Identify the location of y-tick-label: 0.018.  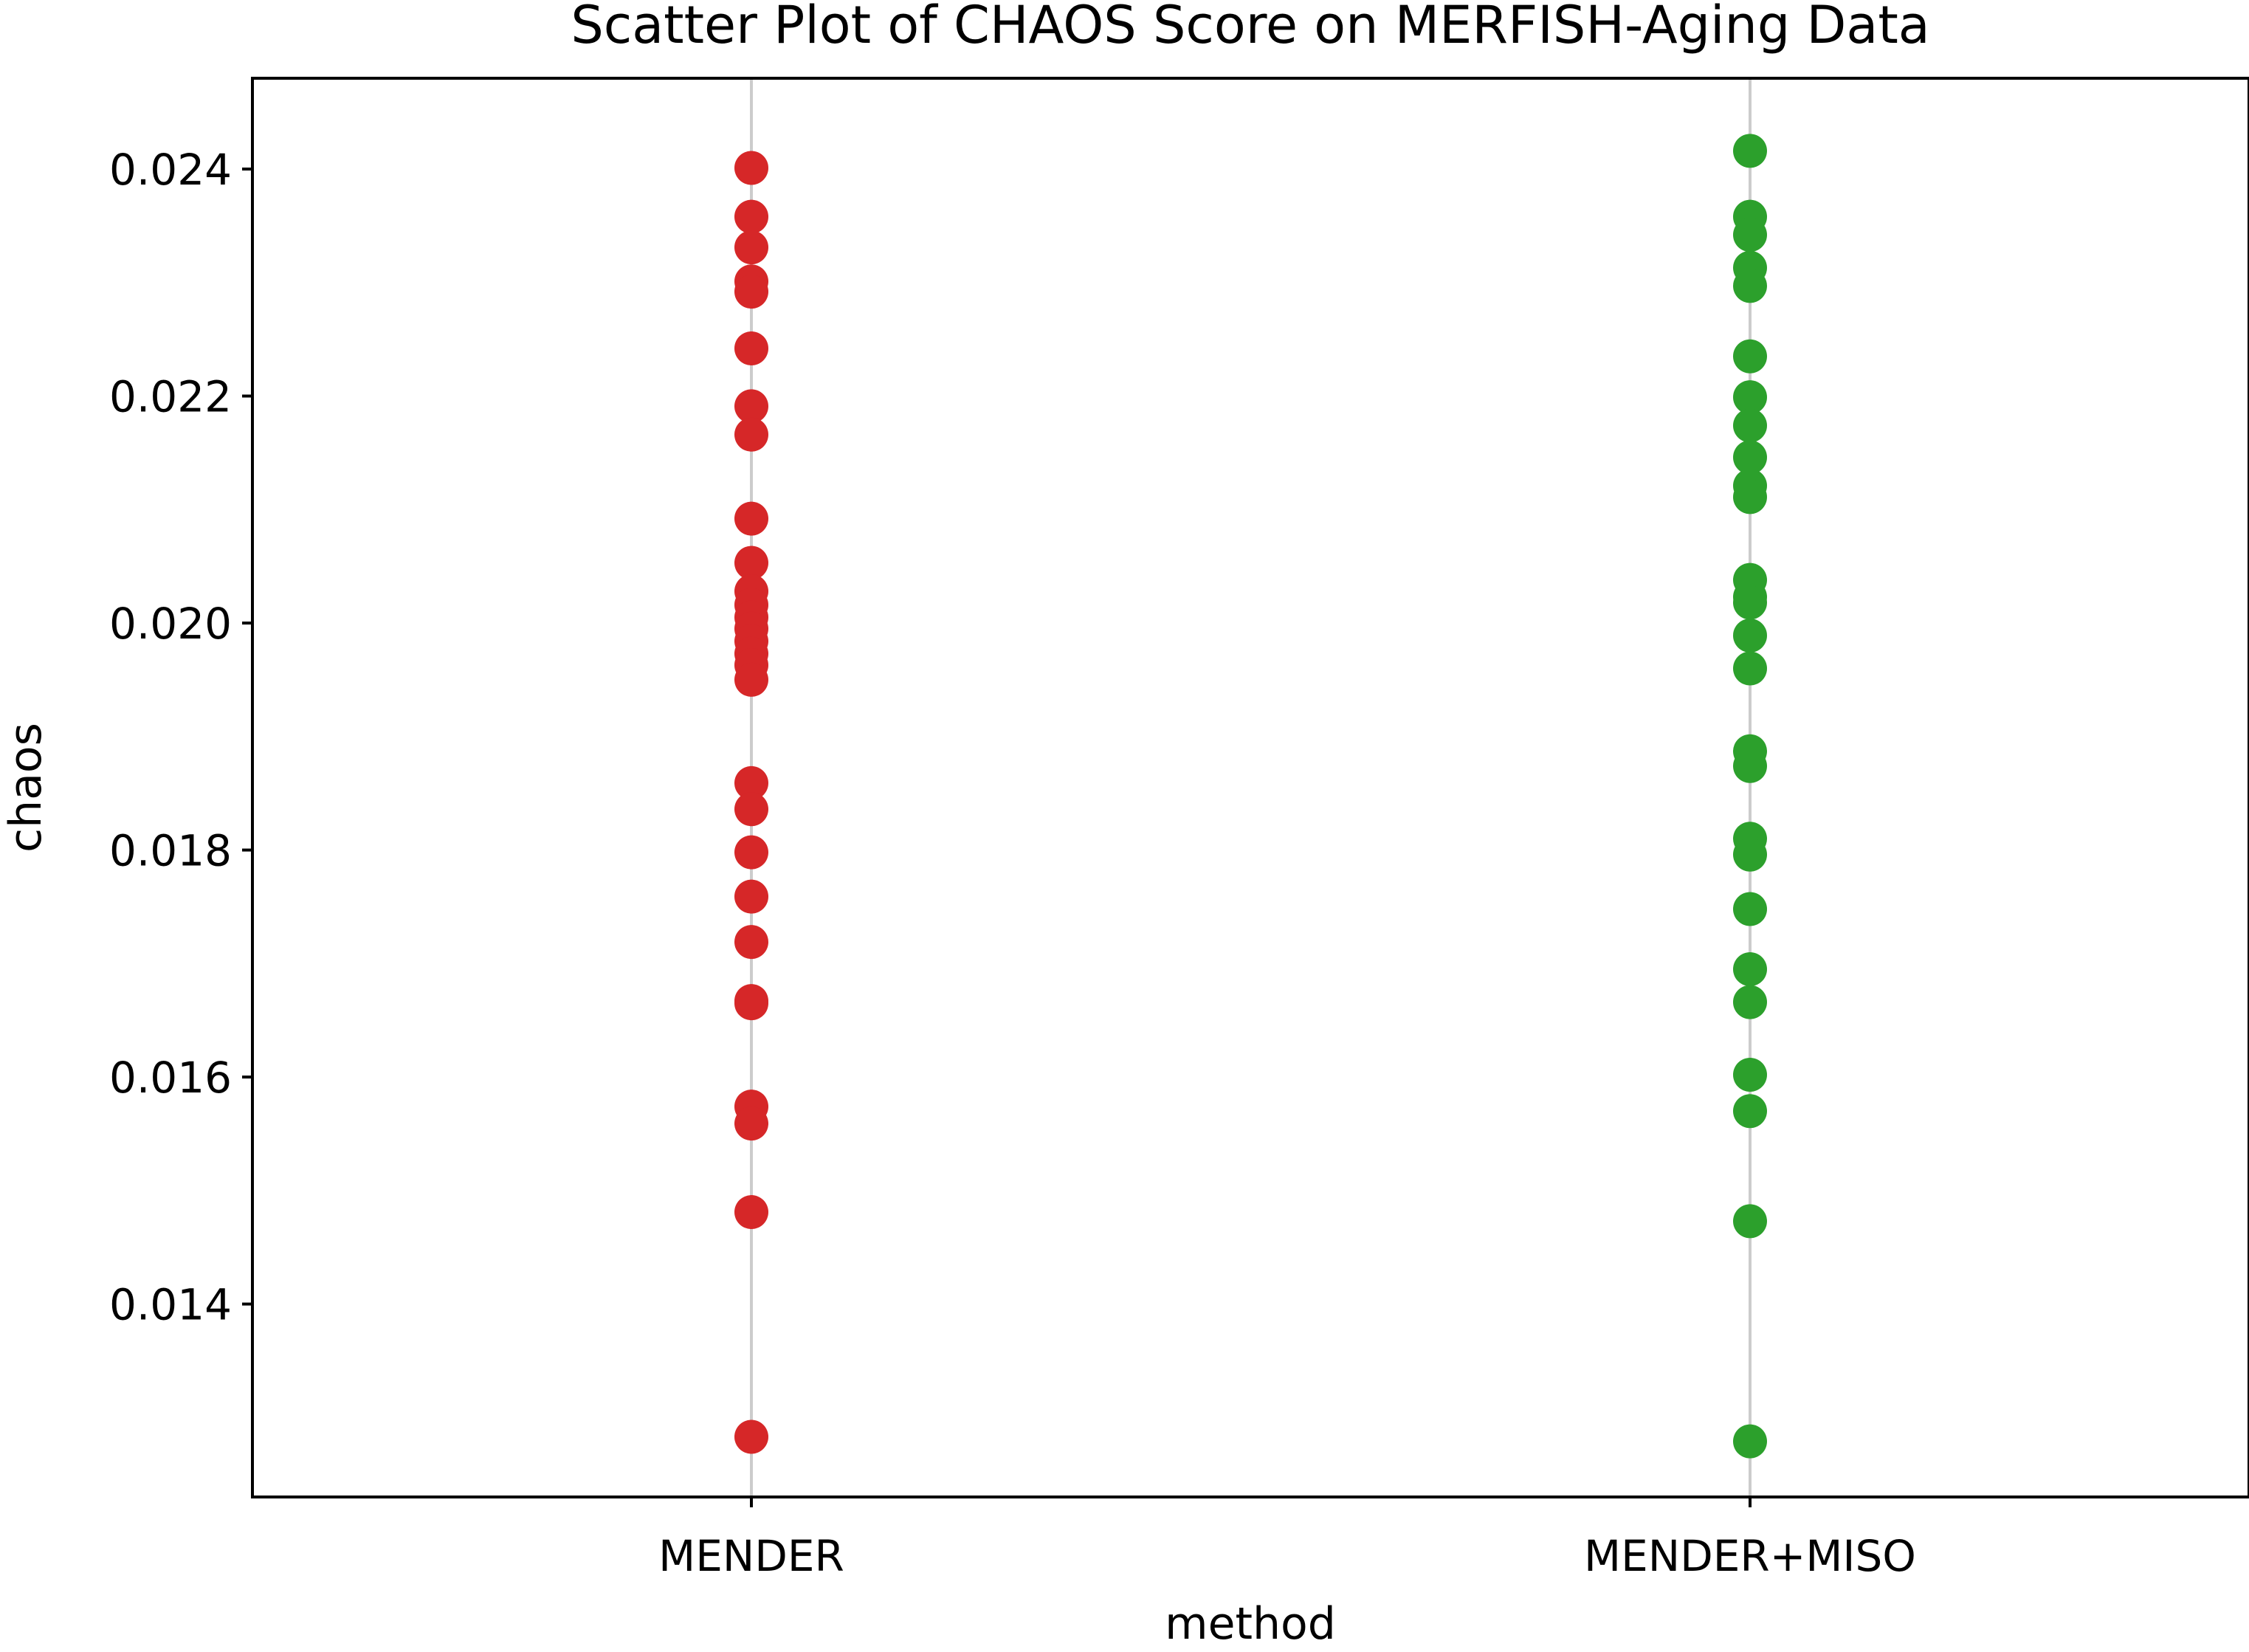
(170, 851).